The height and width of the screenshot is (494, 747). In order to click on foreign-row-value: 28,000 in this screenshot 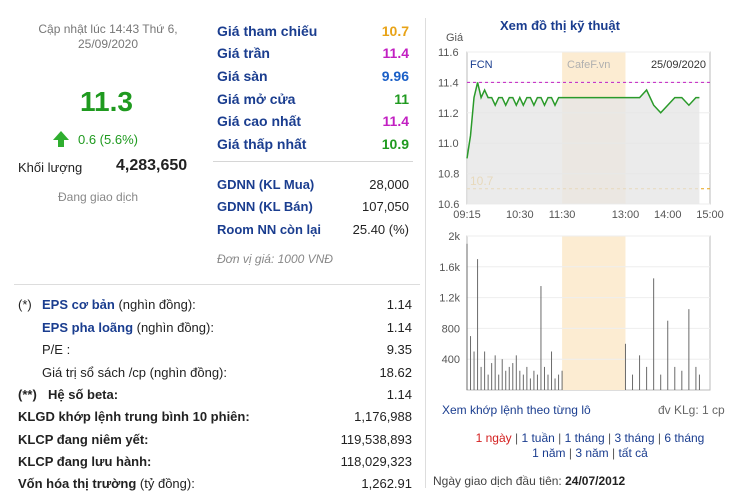, I will do `click(389, 184)`.